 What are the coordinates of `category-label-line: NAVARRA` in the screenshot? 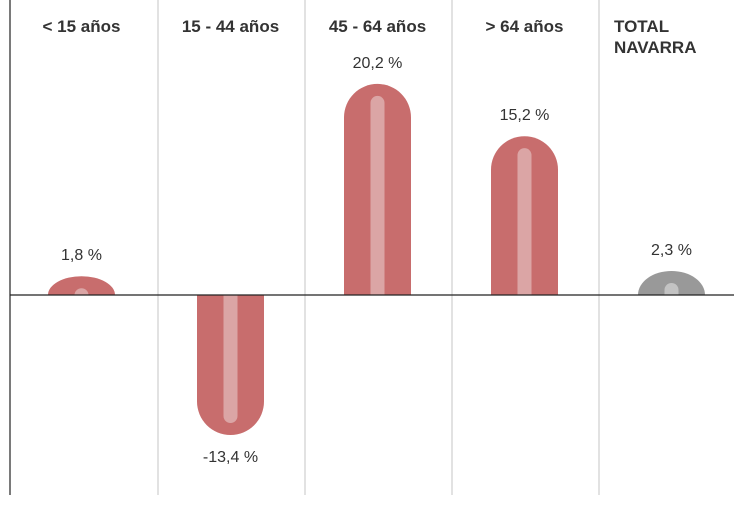 It's located at (655, 47).